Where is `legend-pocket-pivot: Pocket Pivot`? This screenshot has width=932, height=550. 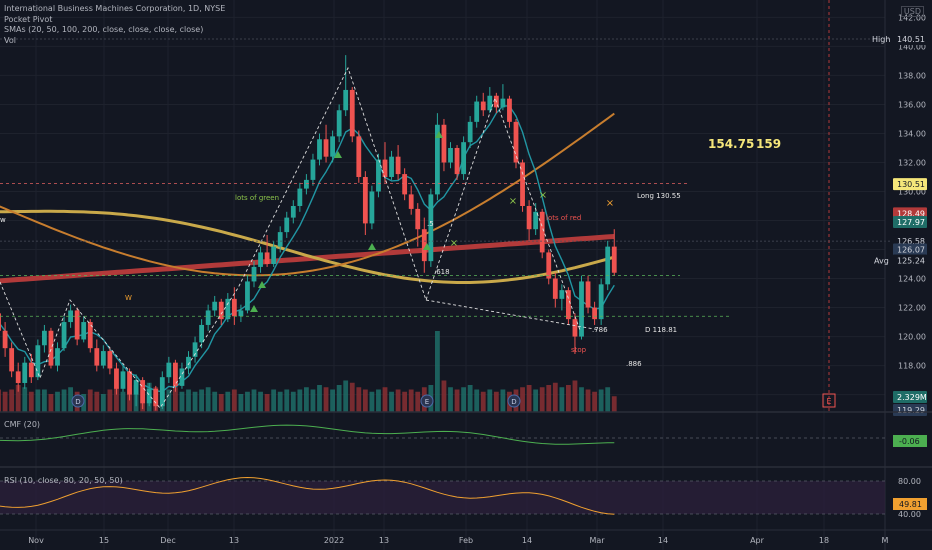 legend-pocket-pivot: Pocket Pivot is located at coordinates (28, 19).